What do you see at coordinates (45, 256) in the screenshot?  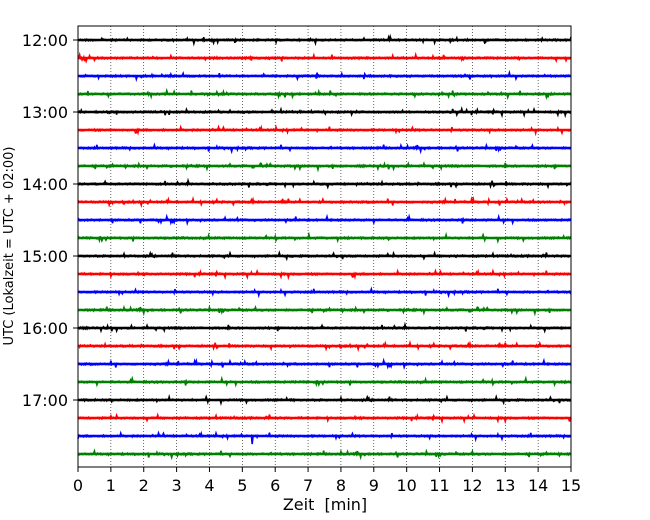 I see `y-tick-label: 15:00` at bounding box center [45, 256].